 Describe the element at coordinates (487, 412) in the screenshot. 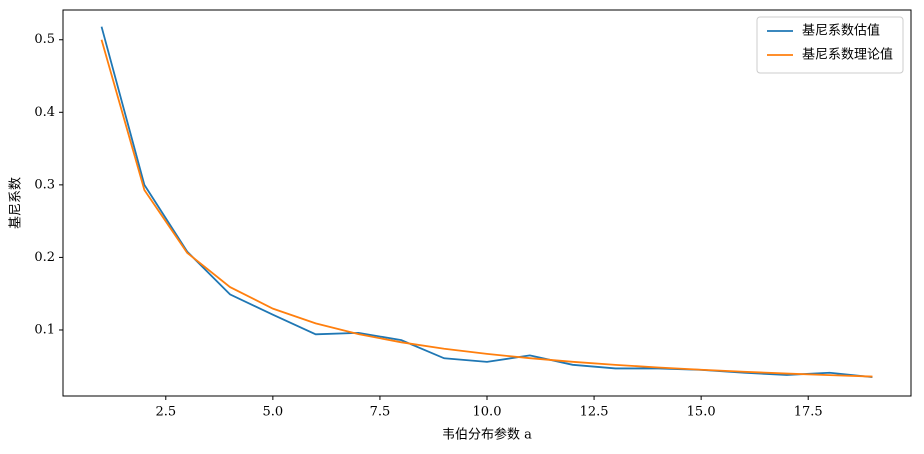

I see `x-tick-label: 10.0` at that location.